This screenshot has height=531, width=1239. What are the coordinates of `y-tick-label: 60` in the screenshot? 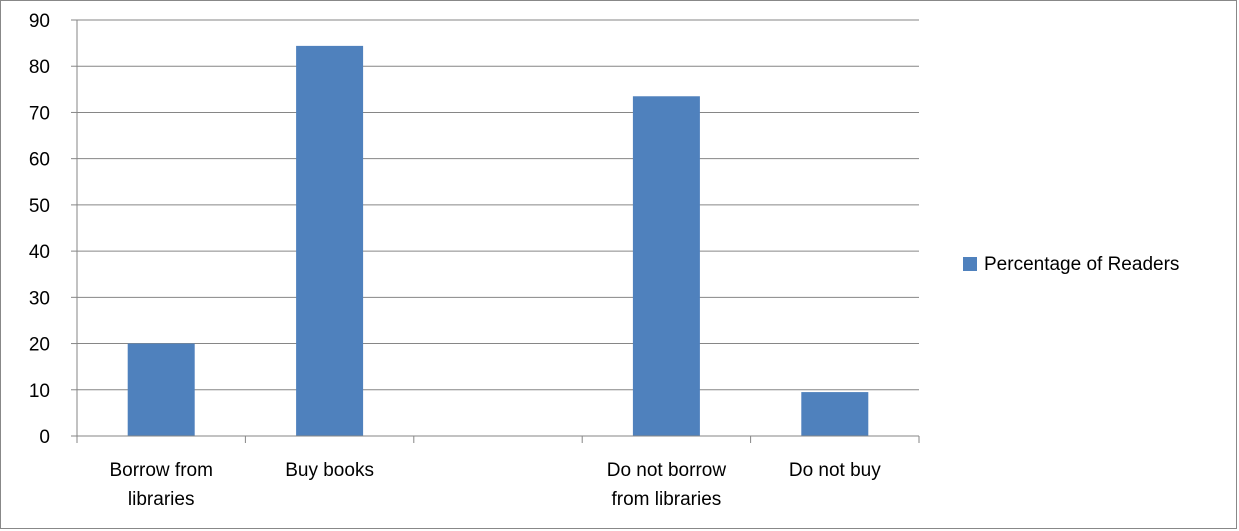 It's located at (39, 160).